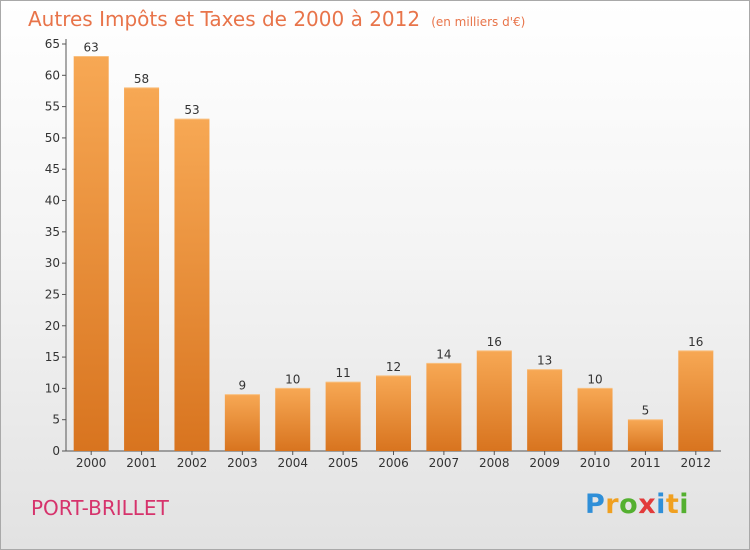 The width and height of the screenshot is (750, 550). I want to click on x-tick-label: 2007, so click(444, 463).